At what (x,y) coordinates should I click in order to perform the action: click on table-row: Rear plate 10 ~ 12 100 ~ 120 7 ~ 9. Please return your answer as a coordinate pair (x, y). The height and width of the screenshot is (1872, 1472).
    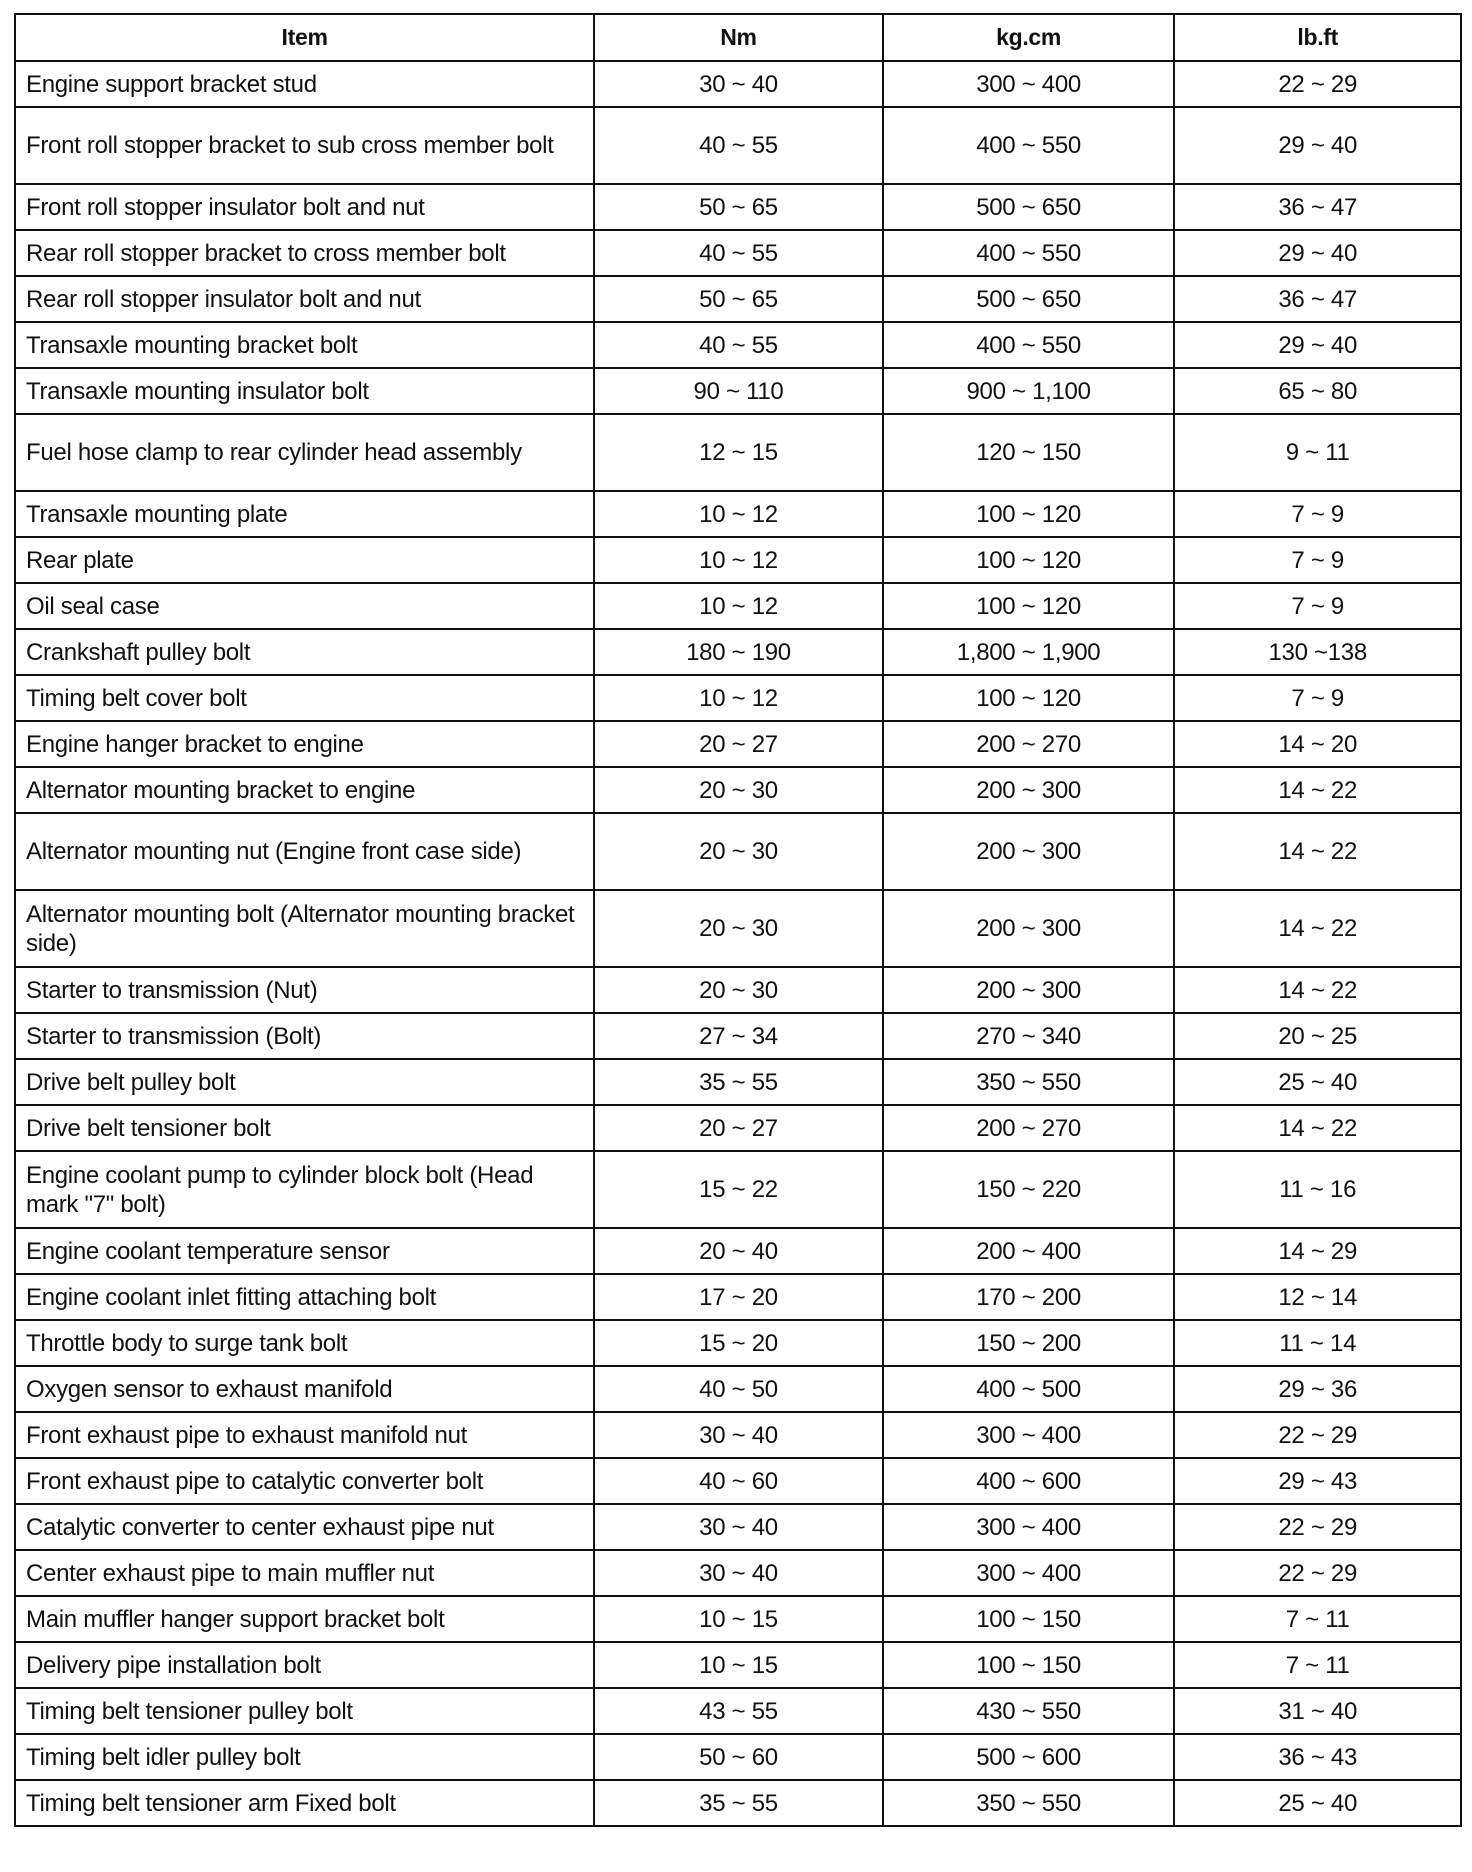
    Looking at the image, I should click on (737, 560).